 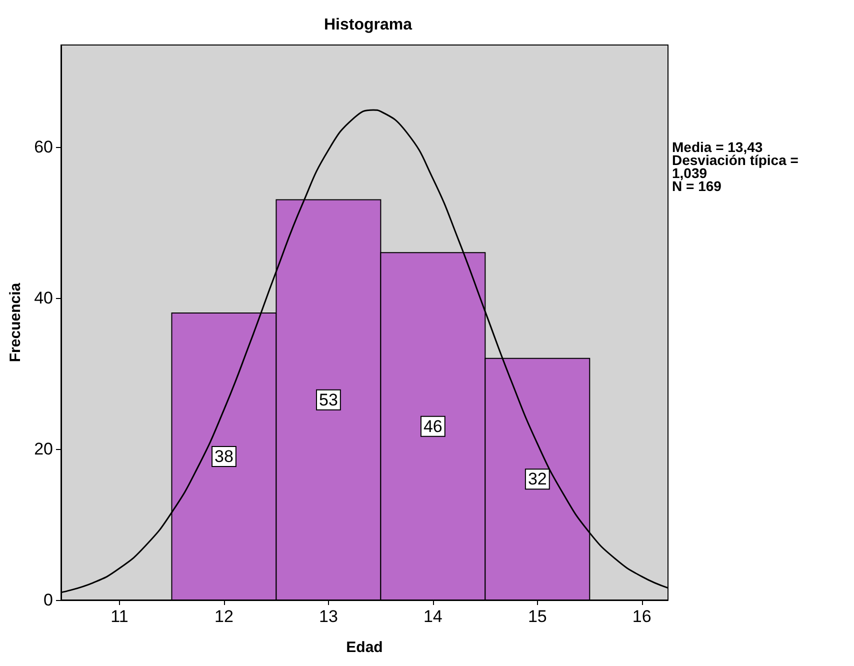 I want to click on data-label: 32, so click(x=537, y=479).